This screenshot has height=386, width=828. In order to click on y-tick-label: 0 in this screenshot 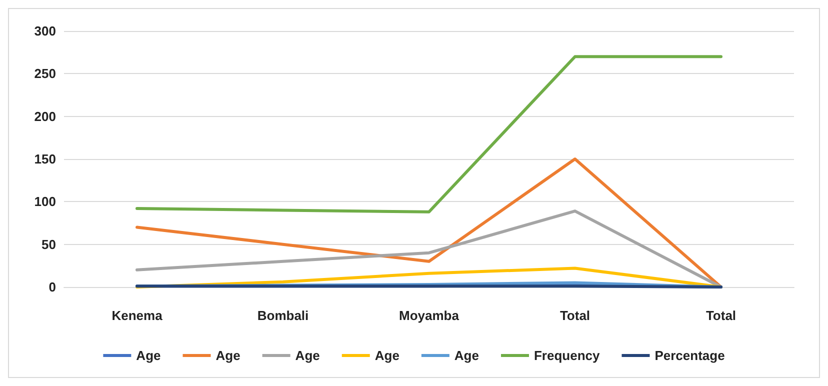, I will do `click(52, 287)`.